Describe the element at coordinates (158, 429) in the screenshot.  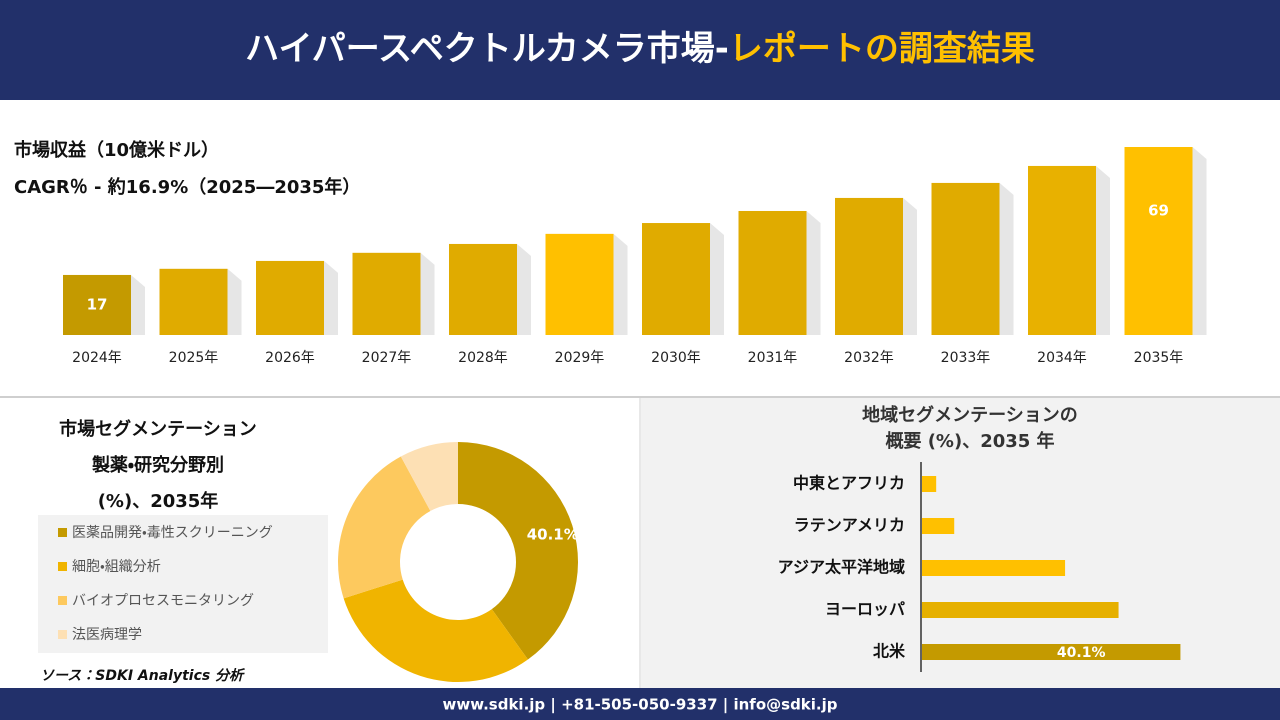
I see `chart-title: 市場セグメンテーション` at that location.